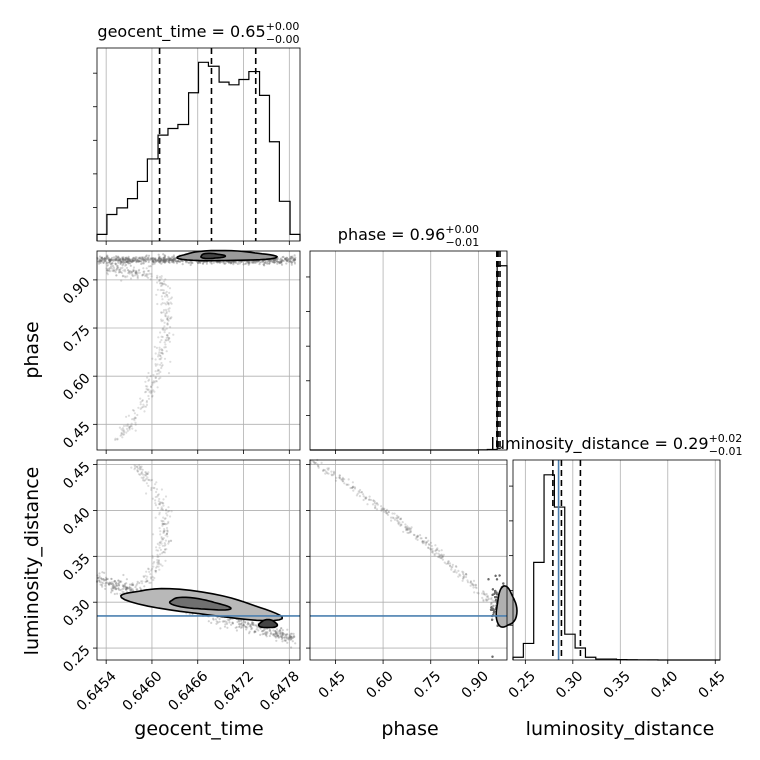 The height and width of the screenshot is (760, 760). Describe the element at coordinates (280, 691) in the screenshot. I see `x-tick-label: 0.6478` at that location.